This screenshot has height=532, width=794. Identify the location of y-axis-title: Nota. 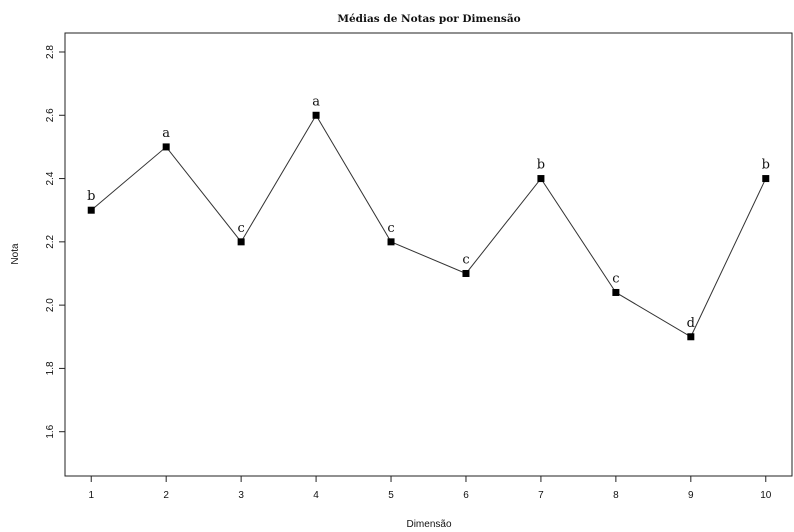
(15, 254).